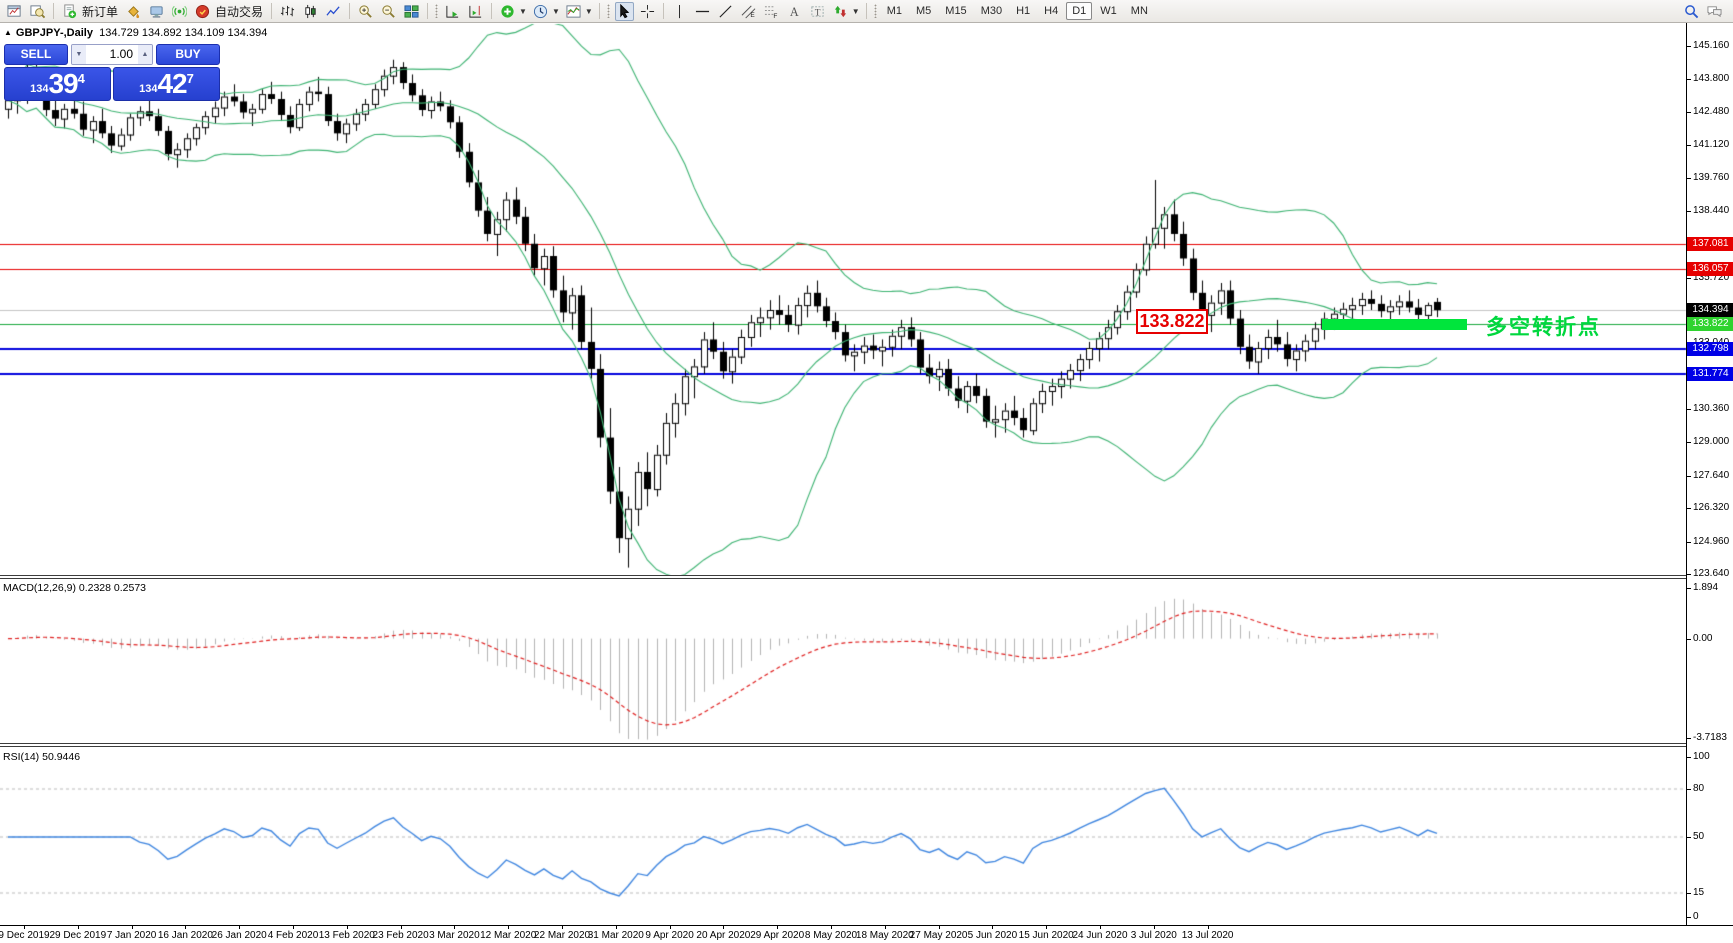 The width and height of the screenshot is (1733, 943). Describe the element at coordinates (39, 88) in the screenshot. I see `sell-price-prefix: 134` at that location.